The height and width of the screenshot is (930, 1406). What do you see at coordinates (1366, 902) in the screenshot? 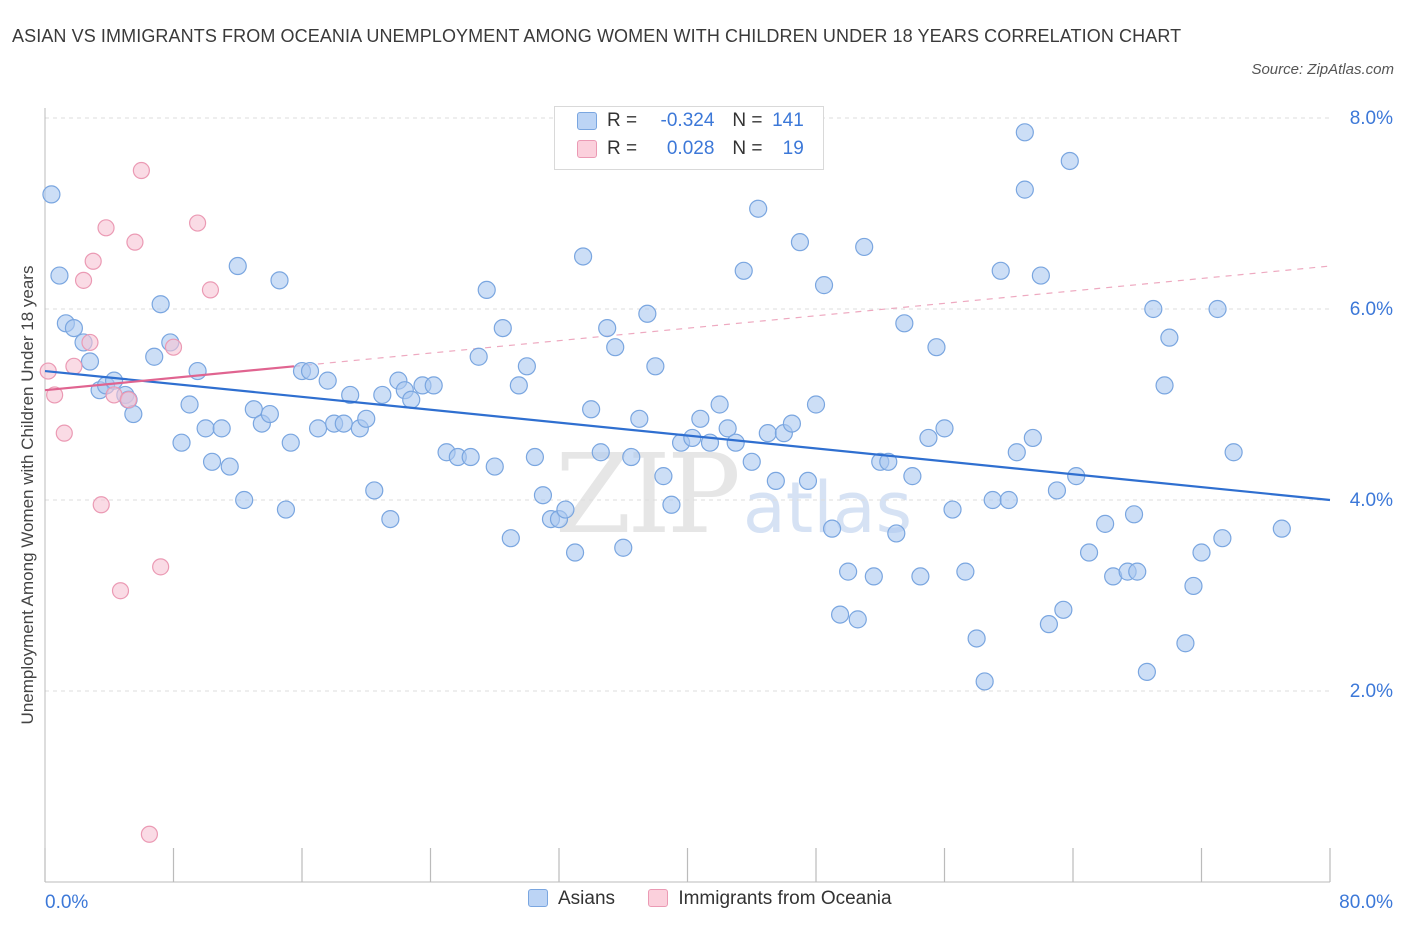
I see `x-tick-label: 80.0%` at bounding box center [1366, 902].